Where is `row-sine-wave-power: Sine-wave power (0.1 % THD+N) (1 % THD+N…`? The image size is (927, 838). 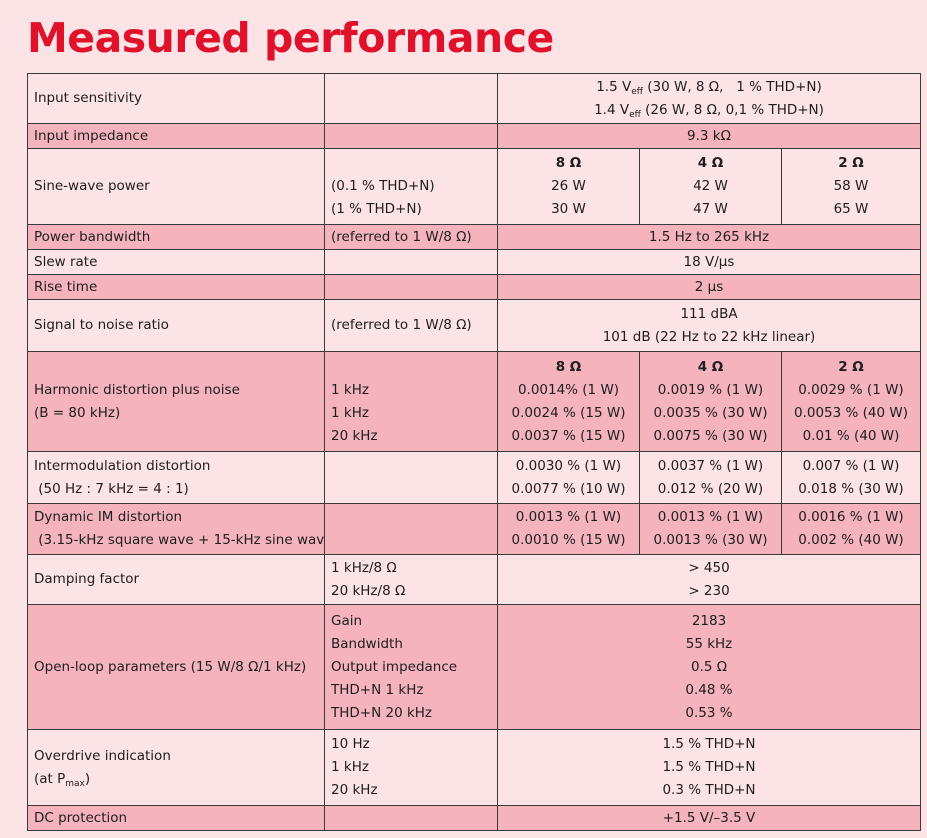 row-sine-wave-power: Sine-wave power (0.1 % THD+N) (1 % THD+N… is located at coordinates (474, 186).